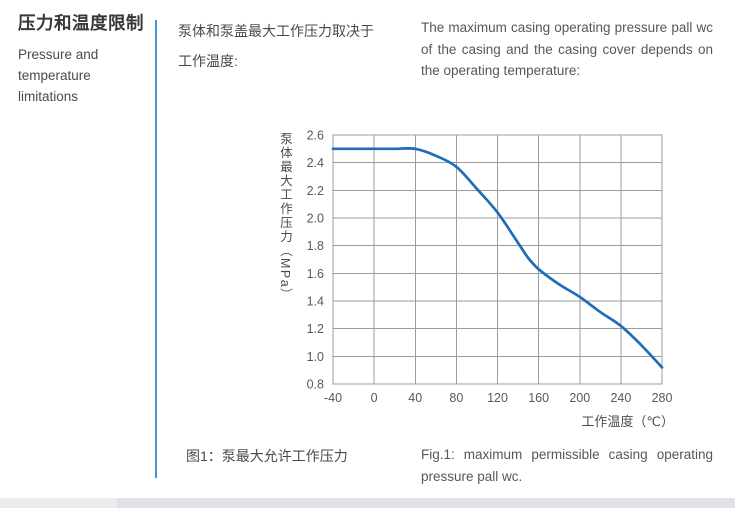 This screenshot has height=508, width=735. What do you see at coordinates (315, 357) in the screenshot?
I see `y-tick-label: 1.0` at bounding box center [315, 357].